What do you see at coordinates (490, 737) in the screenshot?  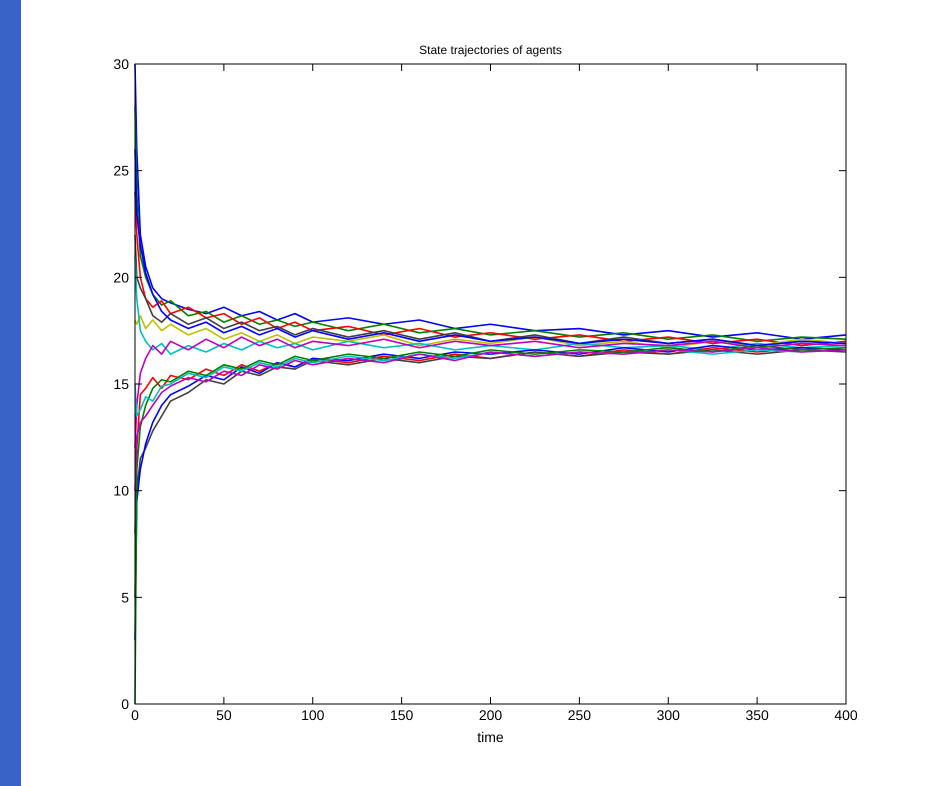 I see `x-axis-title: time` at bounding box center [490, 737].